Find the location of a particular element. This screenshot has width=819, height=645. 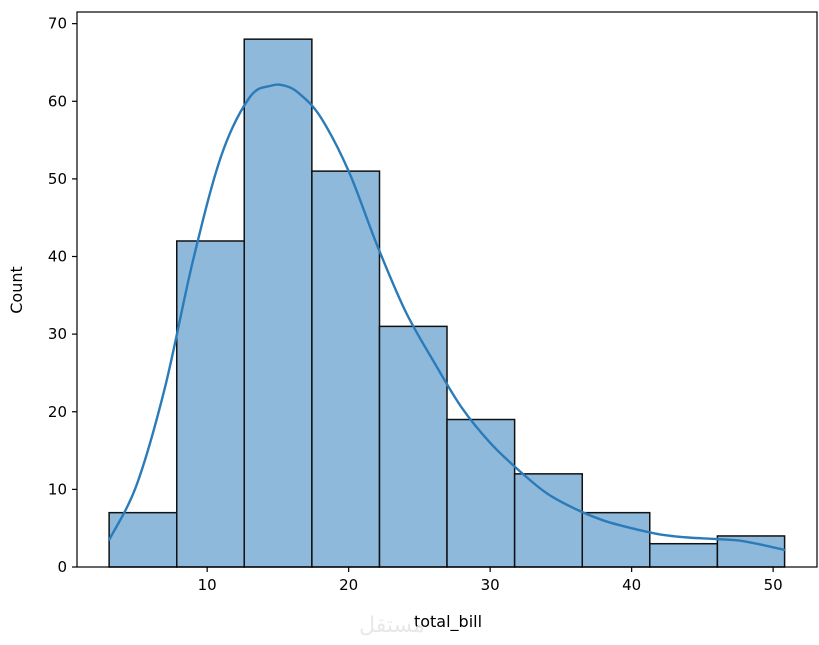

y-tick-label: 40 is located at coordinates (57, 257).